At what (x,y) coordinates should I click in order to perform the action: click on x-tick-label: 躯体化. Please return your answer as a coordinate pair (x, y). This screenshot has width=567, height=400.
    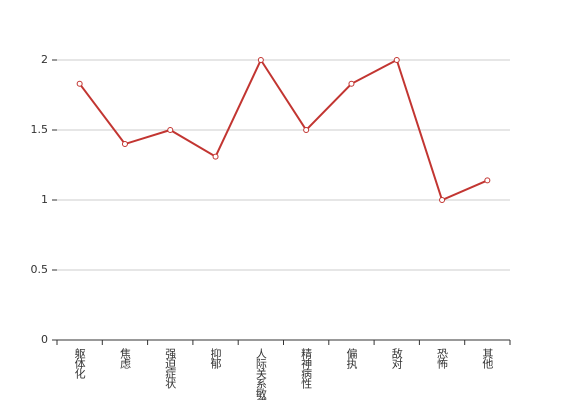
    Looking at the image, I should click on (79, 364).